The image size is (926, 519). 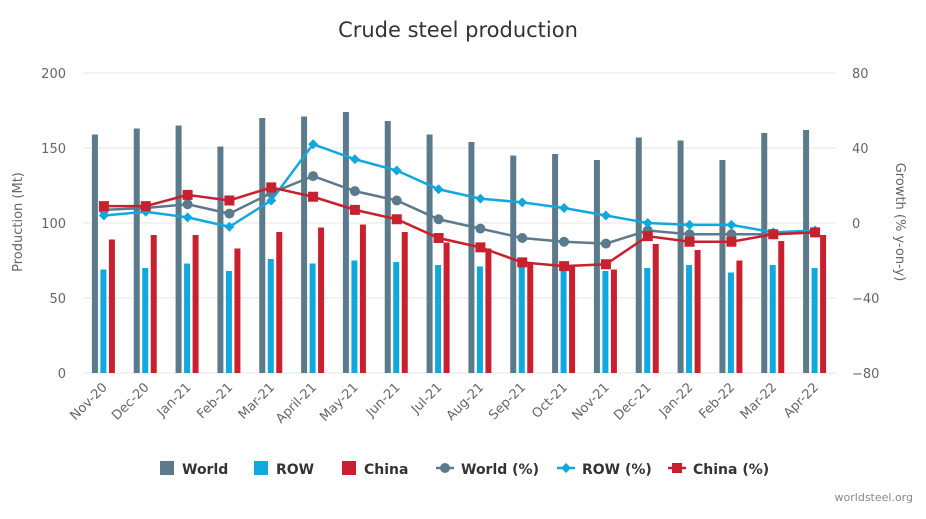 I want to click on legend-item-china: China, so click(x=375, y=469).